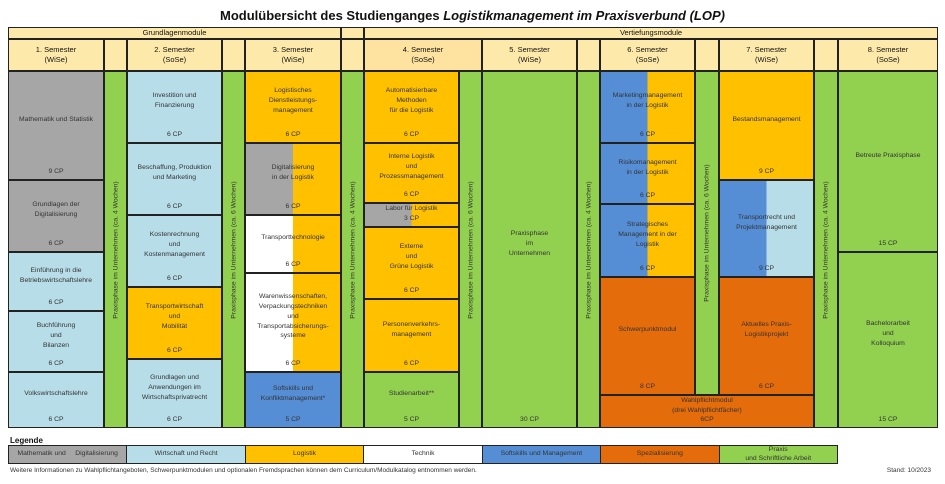  What do you see at coordinates (888, 55) in the screenshot?
I see `semester-header-8: 8. Semester (SoSe)` at bounding box center [888, 55].